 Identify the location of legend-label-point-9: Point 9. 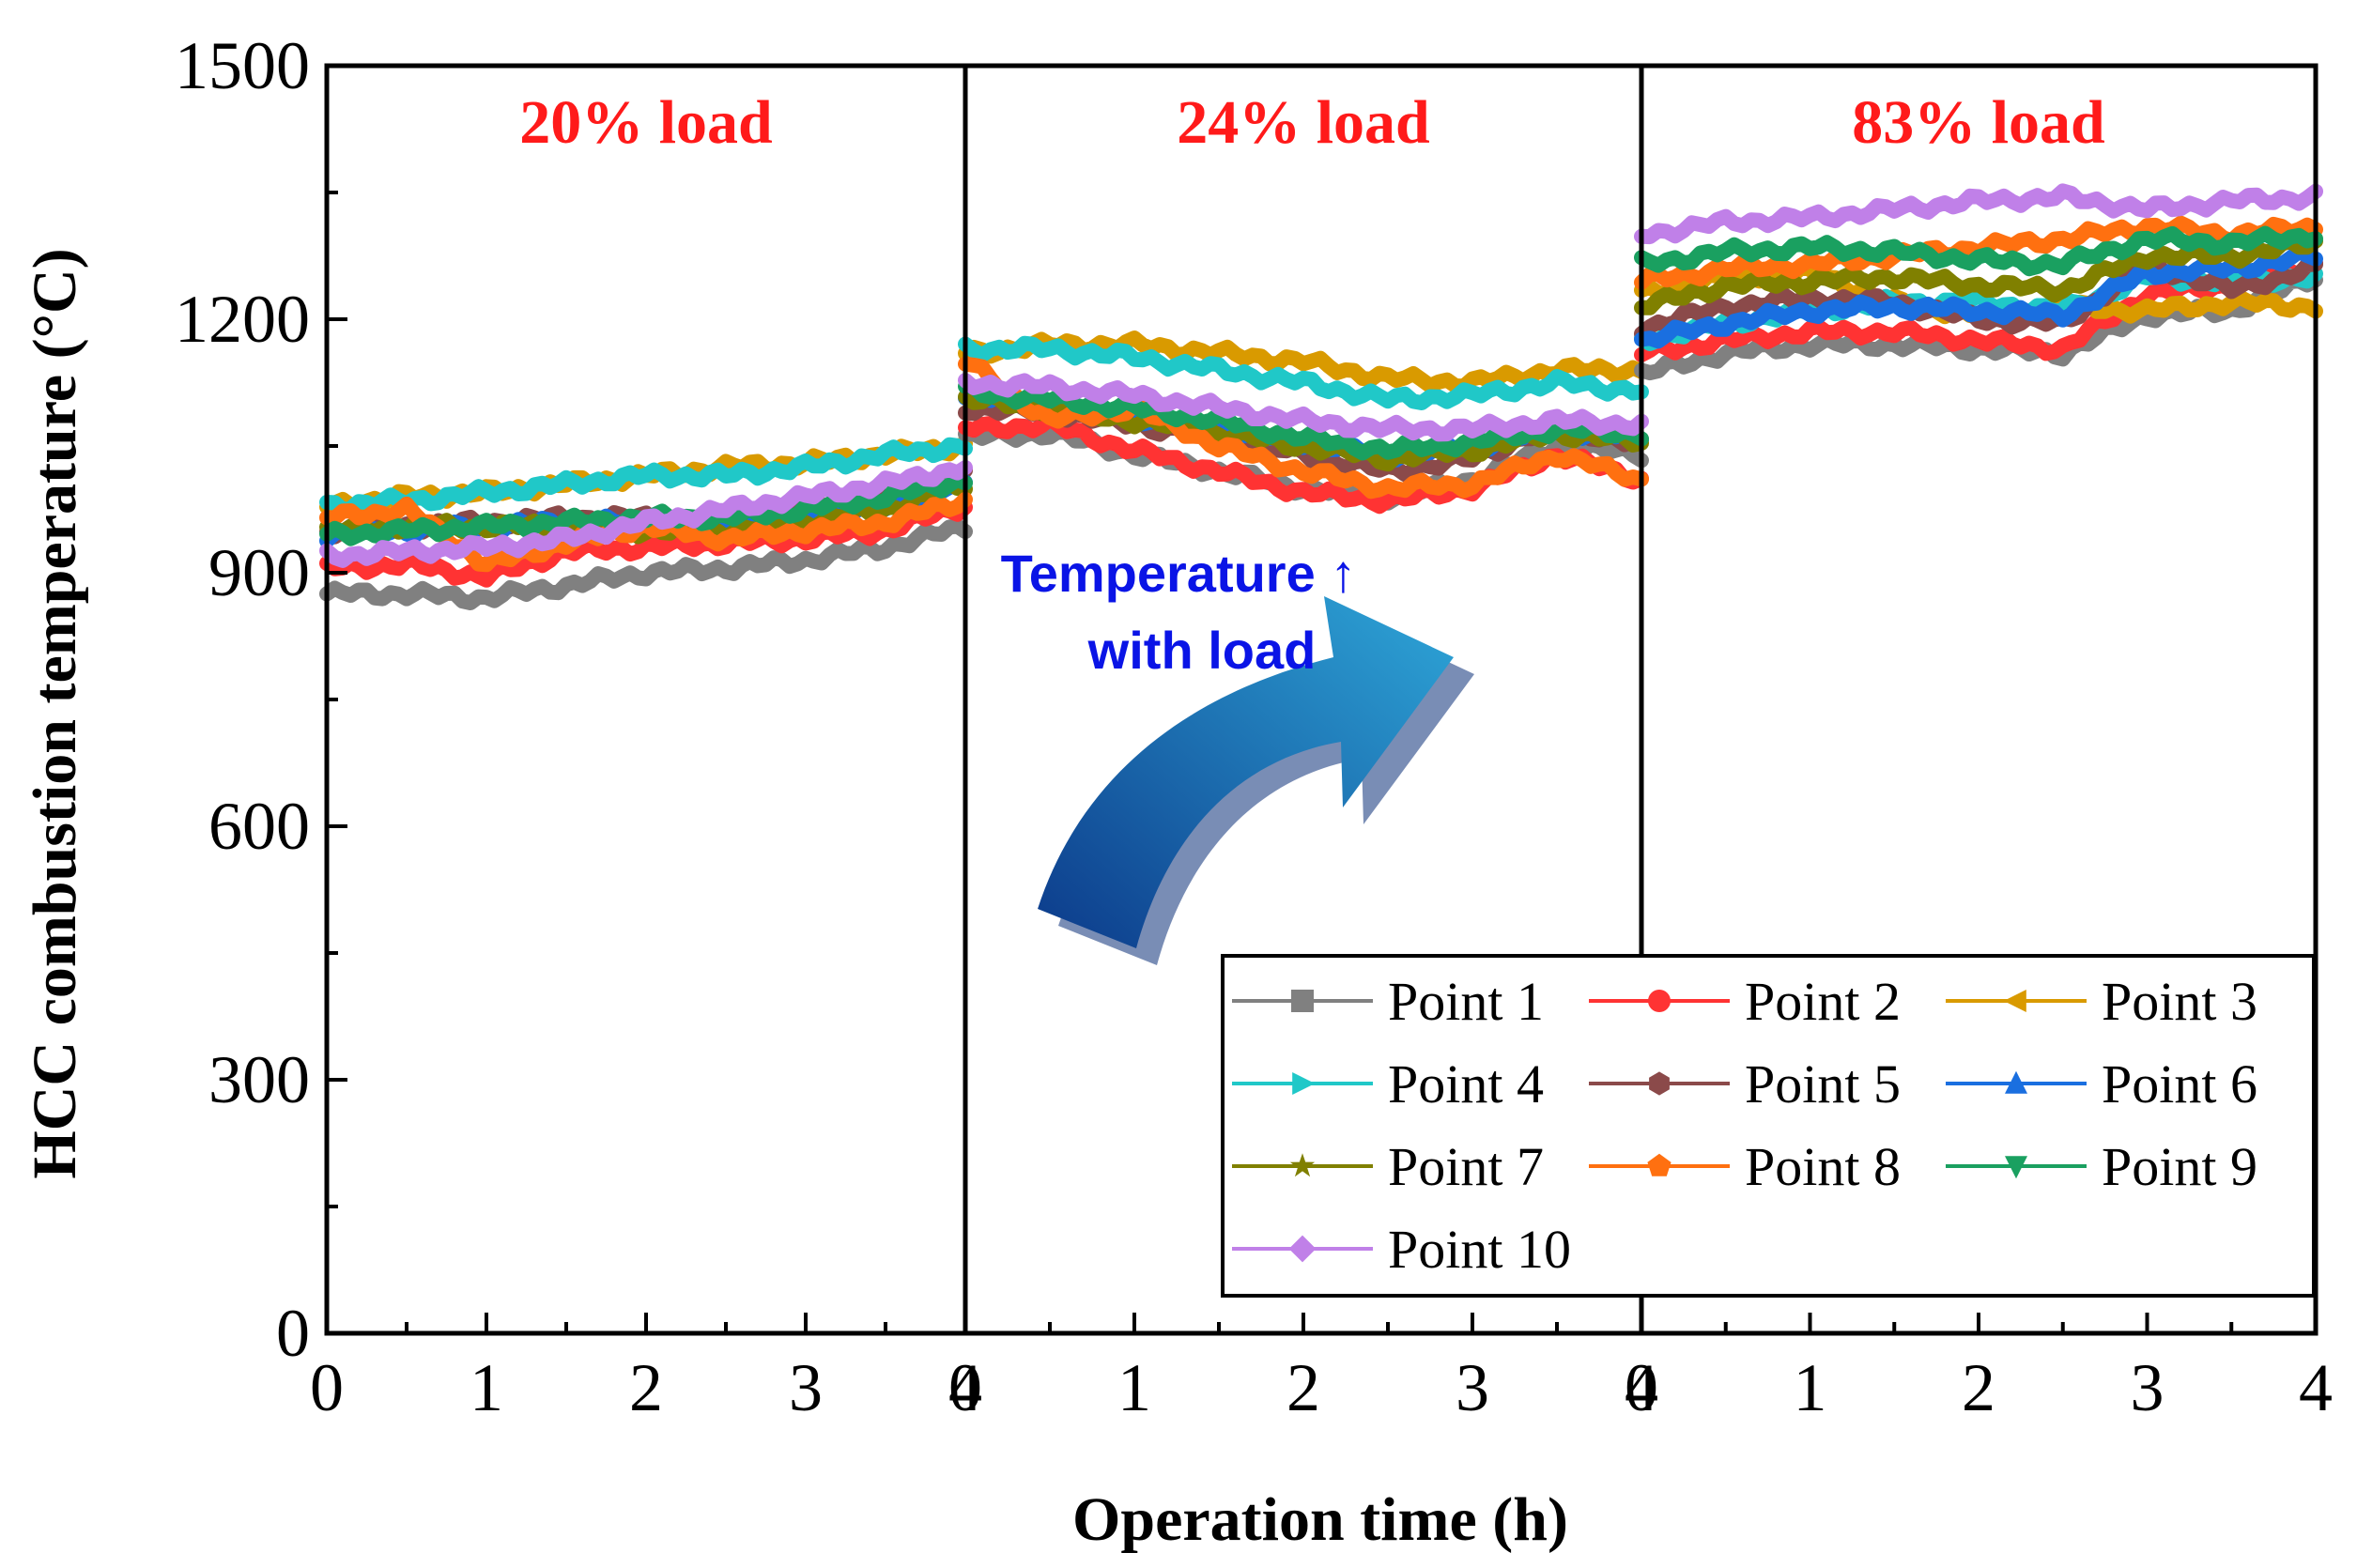
(2179, 1167).